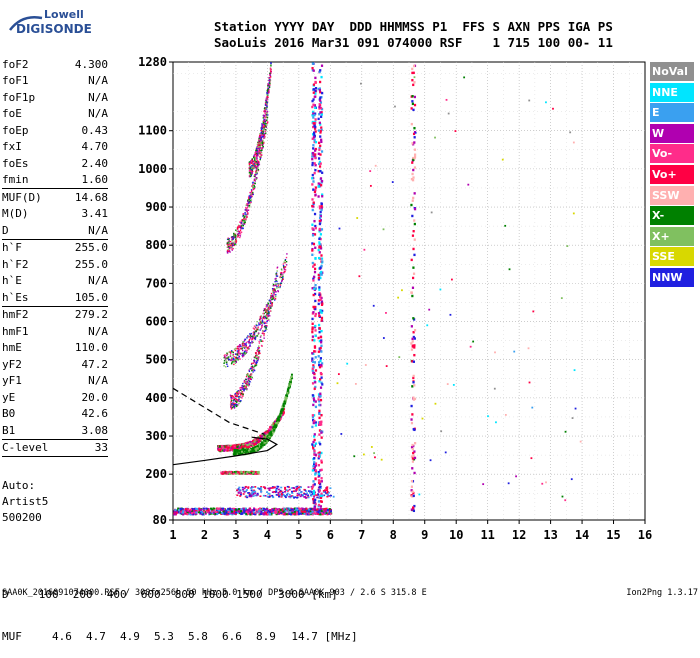 The width and height of the screenshot is (700, 658). Describe the element at coordinates (393, 535) in the screenshot. I see `x-tick-label: 8` at that location.